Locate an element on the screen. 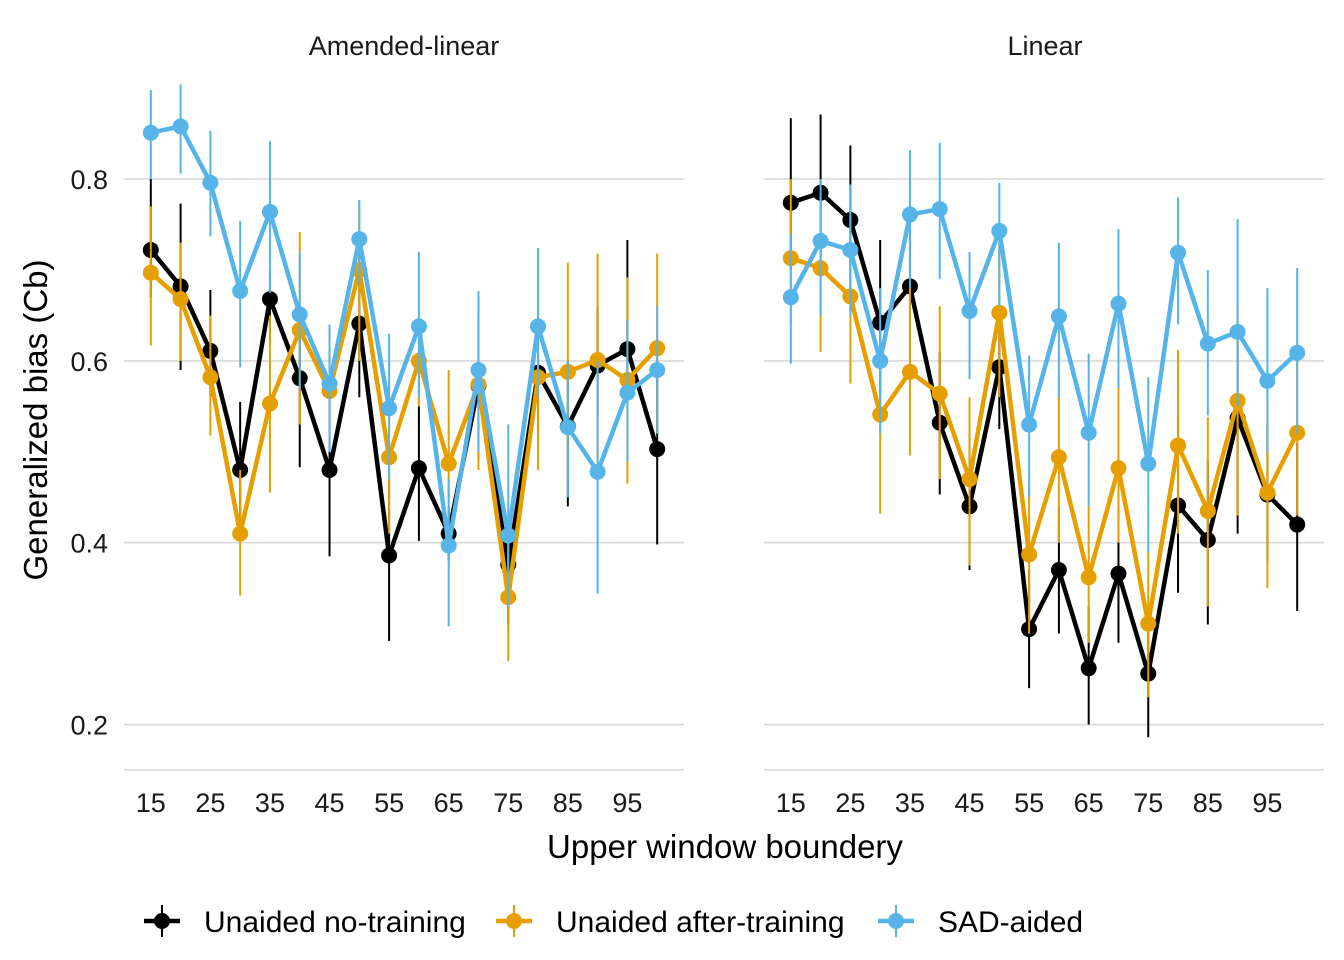 This screenshot has height=960, width=1344. x-tick-label-amended-linear: 55 is located at coordinates (389, 803).